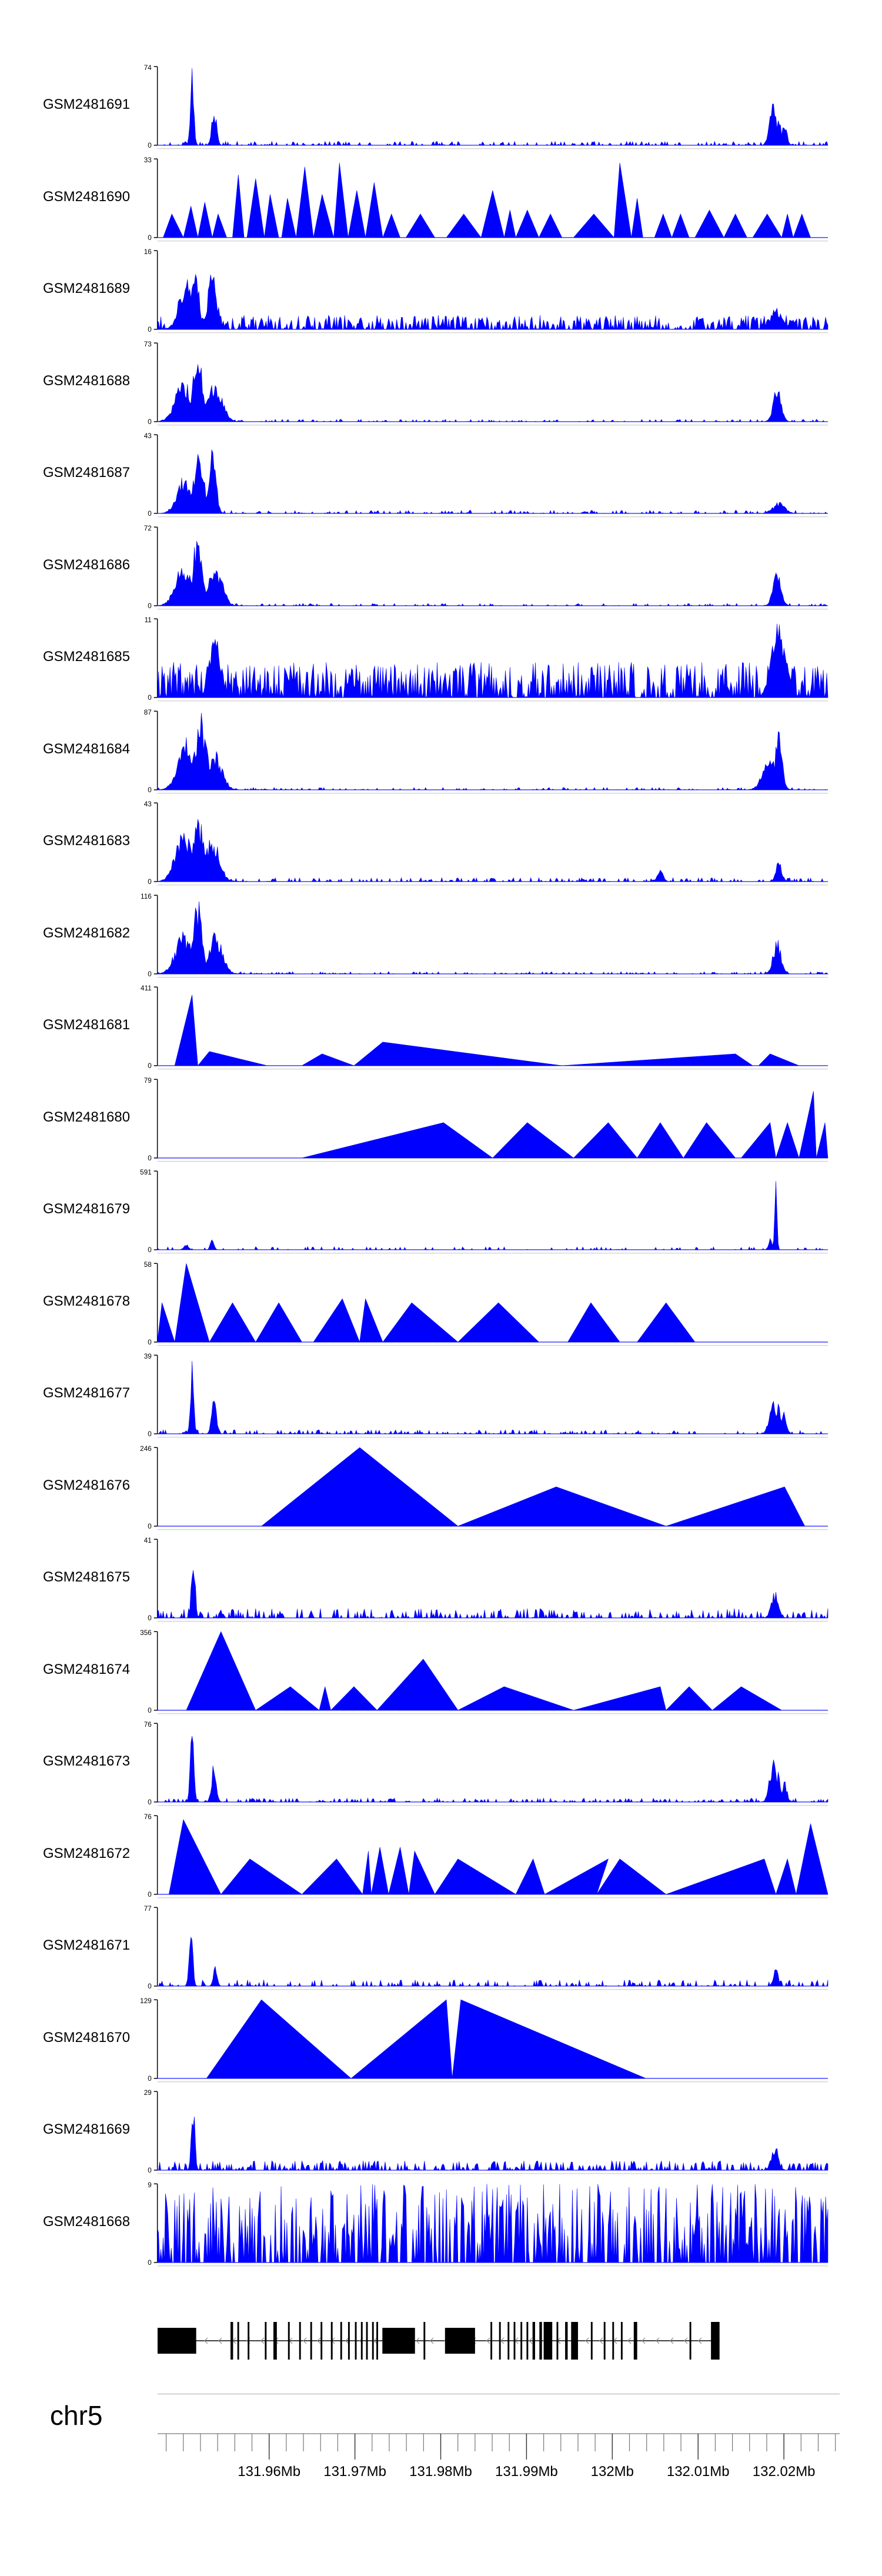 This screenshot has width=882, height=2576. I want to click on track-label: GSM2481687, so click(87, 473).